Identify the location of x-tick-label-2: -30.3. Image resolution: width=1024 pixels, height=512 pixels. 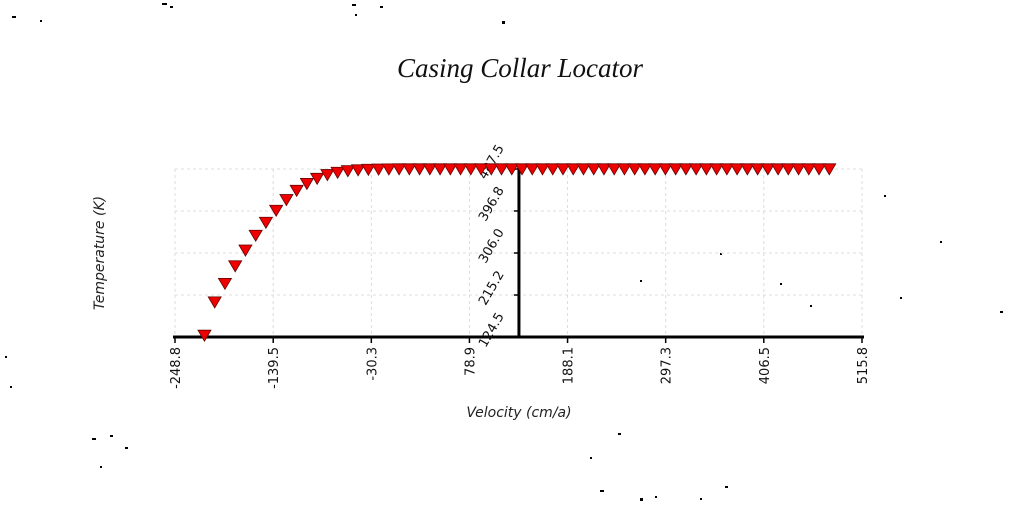
(372, 364).